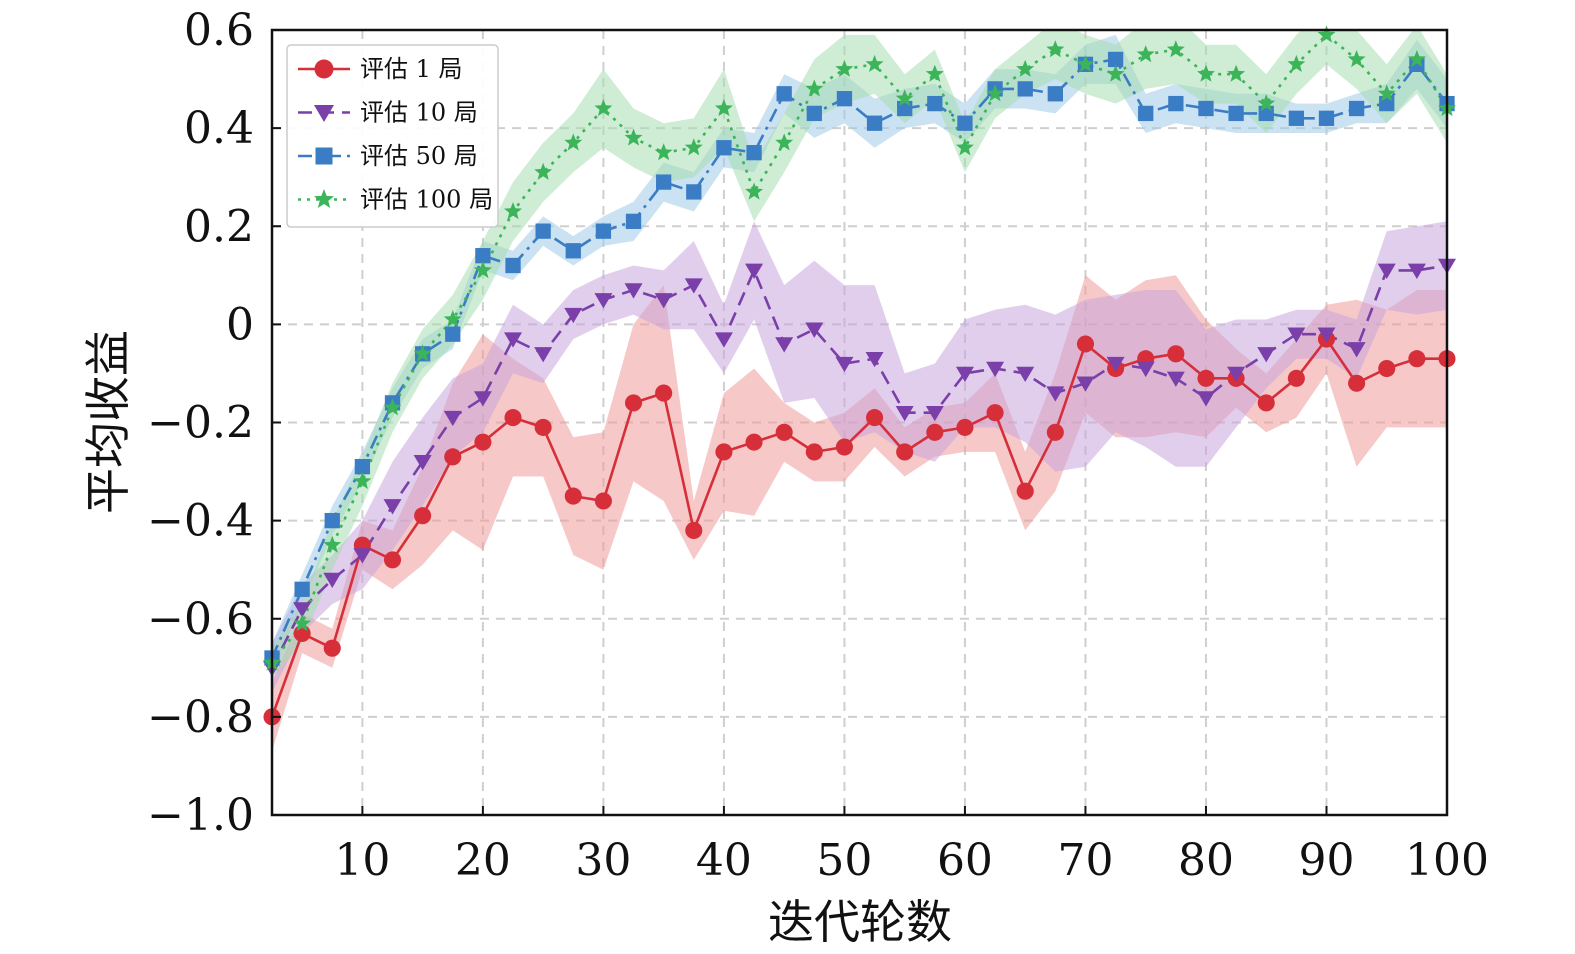 The height and width of the screenshot is (954, 1575). What do you see at coordinates (1326, 860) in the screenshot?
I see `x-tick-label: 90` at bounding box center [1326, 860].